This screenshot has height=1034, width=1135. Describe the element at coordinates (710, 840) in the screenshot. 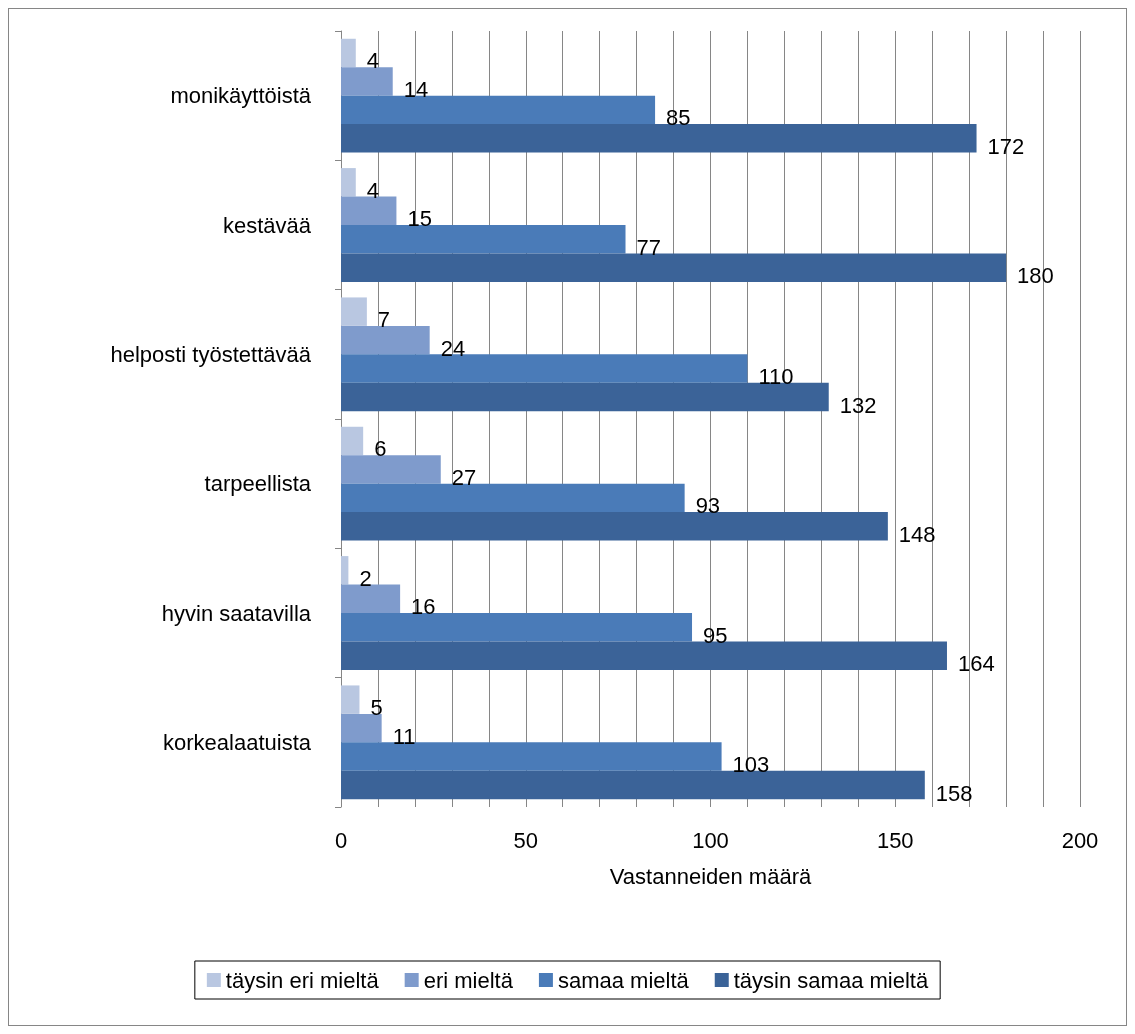

I see `x-tick-label: 100` at that location.